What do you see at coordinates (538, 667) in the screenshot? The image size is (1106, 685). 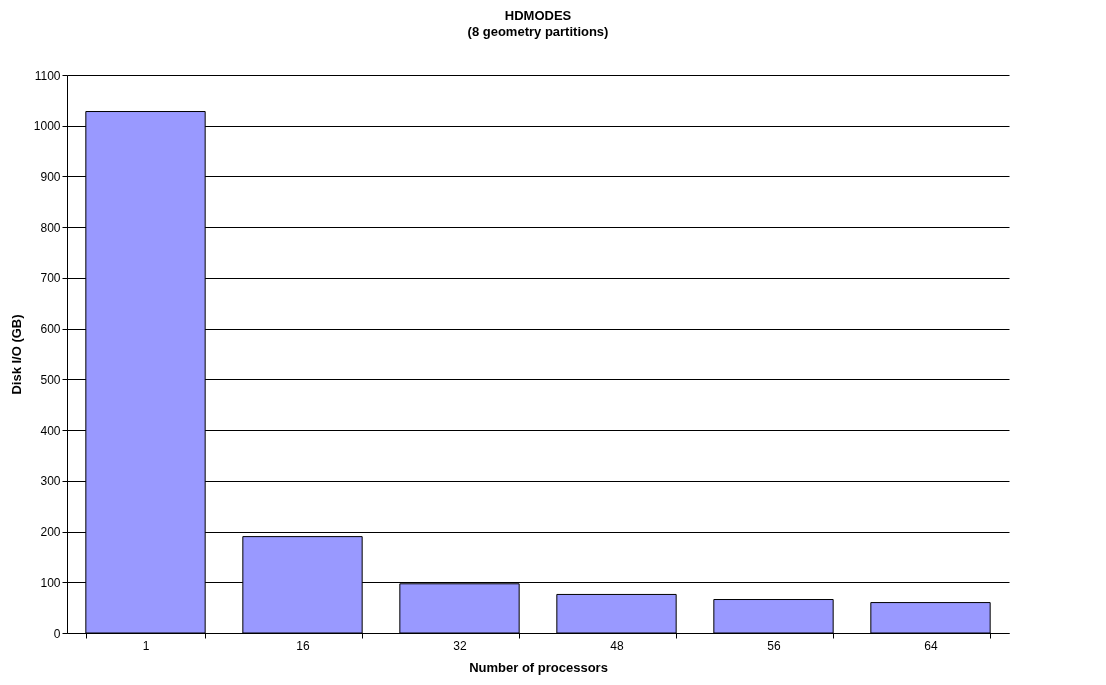 I see `x-axis-title: Number of processors` at bounding box center [538, 667].